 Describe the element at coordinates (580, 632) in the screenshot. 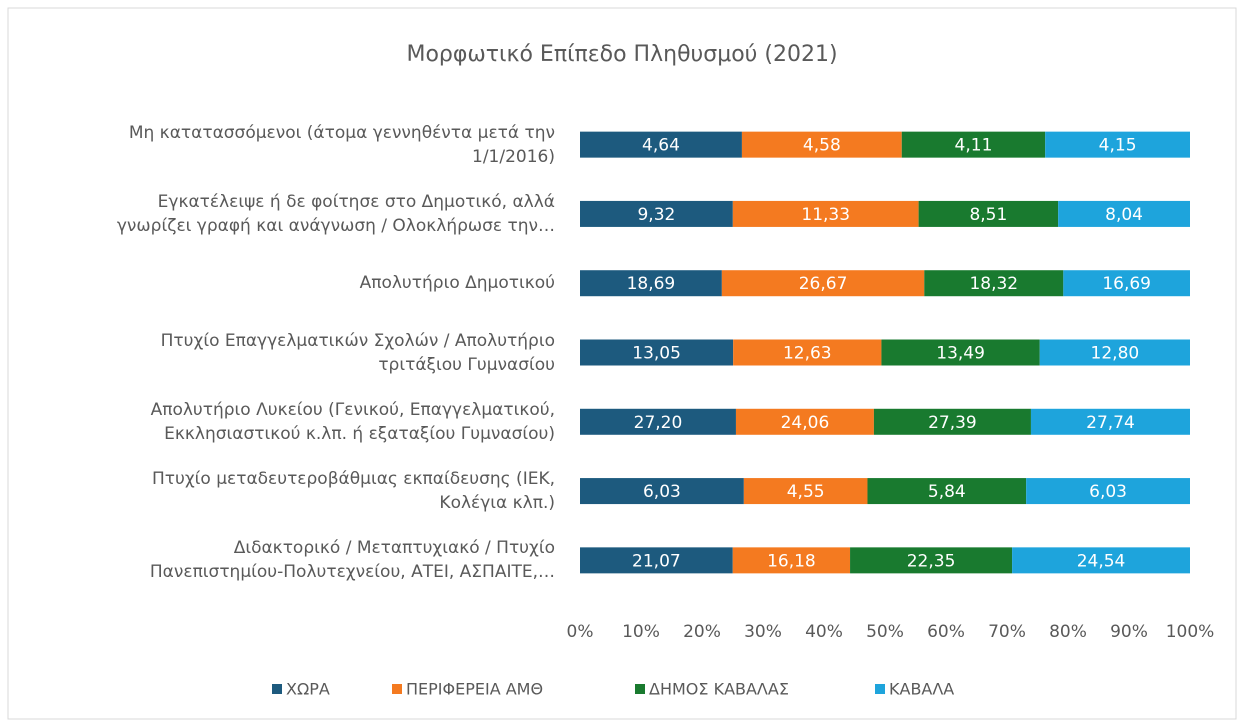

I see `x-tick-label: 0%` at that location.